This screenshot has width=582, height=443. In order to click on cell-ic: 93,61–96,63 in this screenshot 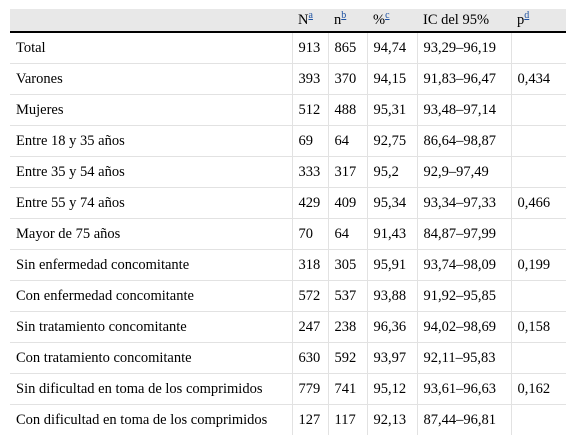, I will do `click(464, 389)`.